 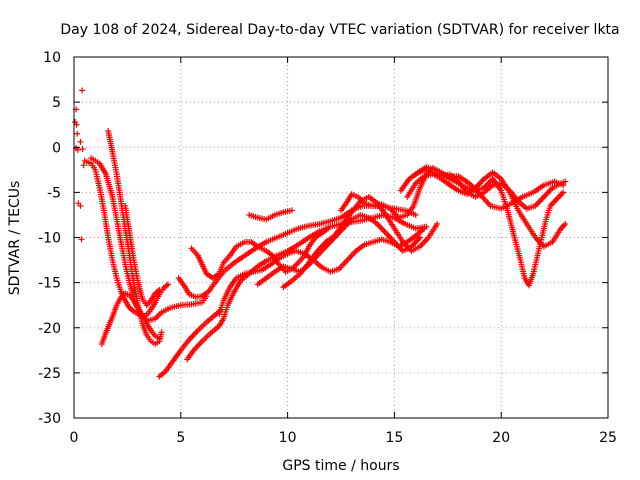 What do you see at coordinates (74, 438) in the screenshot?
I see `x-tick-label: 0` at bounding box center [74, 438].